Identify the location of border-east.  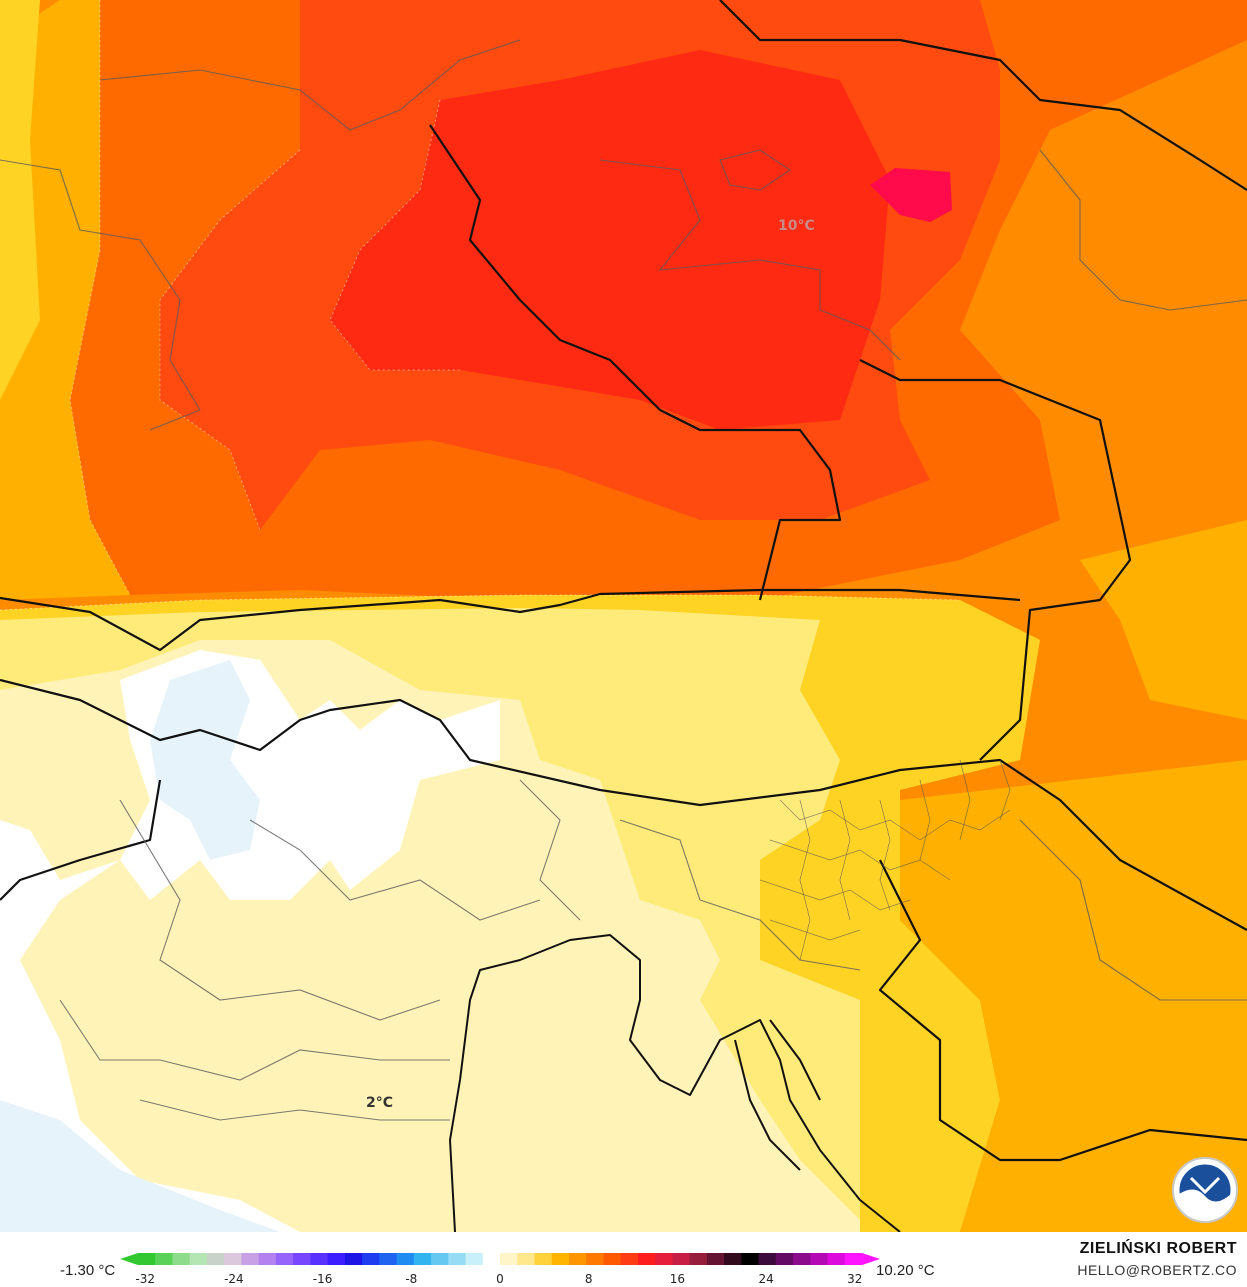
(995, 560).